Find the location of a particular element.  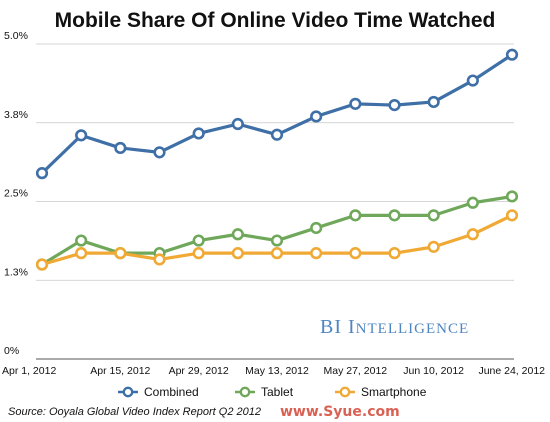

x-tick-label: Apr 29, 2012 is located at coordinates (199, 371).